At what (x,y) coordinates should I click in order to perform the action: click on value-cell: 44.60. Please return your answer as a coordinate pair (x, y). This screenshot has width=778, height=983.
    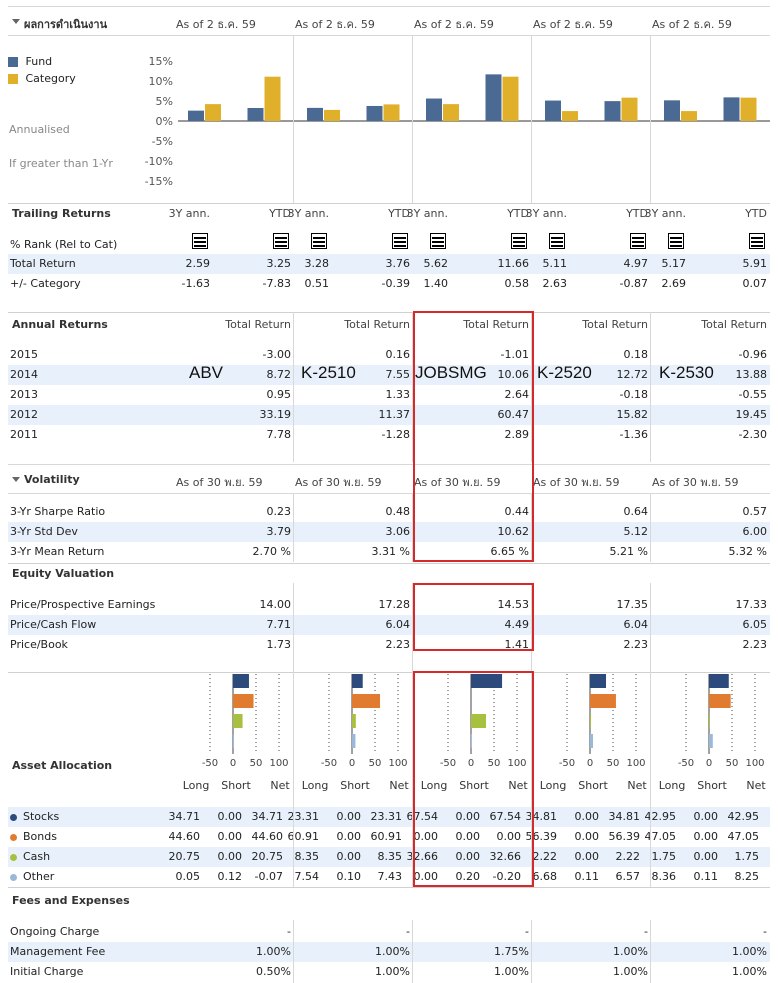
    Looking at the image, I should click on (267, 836).